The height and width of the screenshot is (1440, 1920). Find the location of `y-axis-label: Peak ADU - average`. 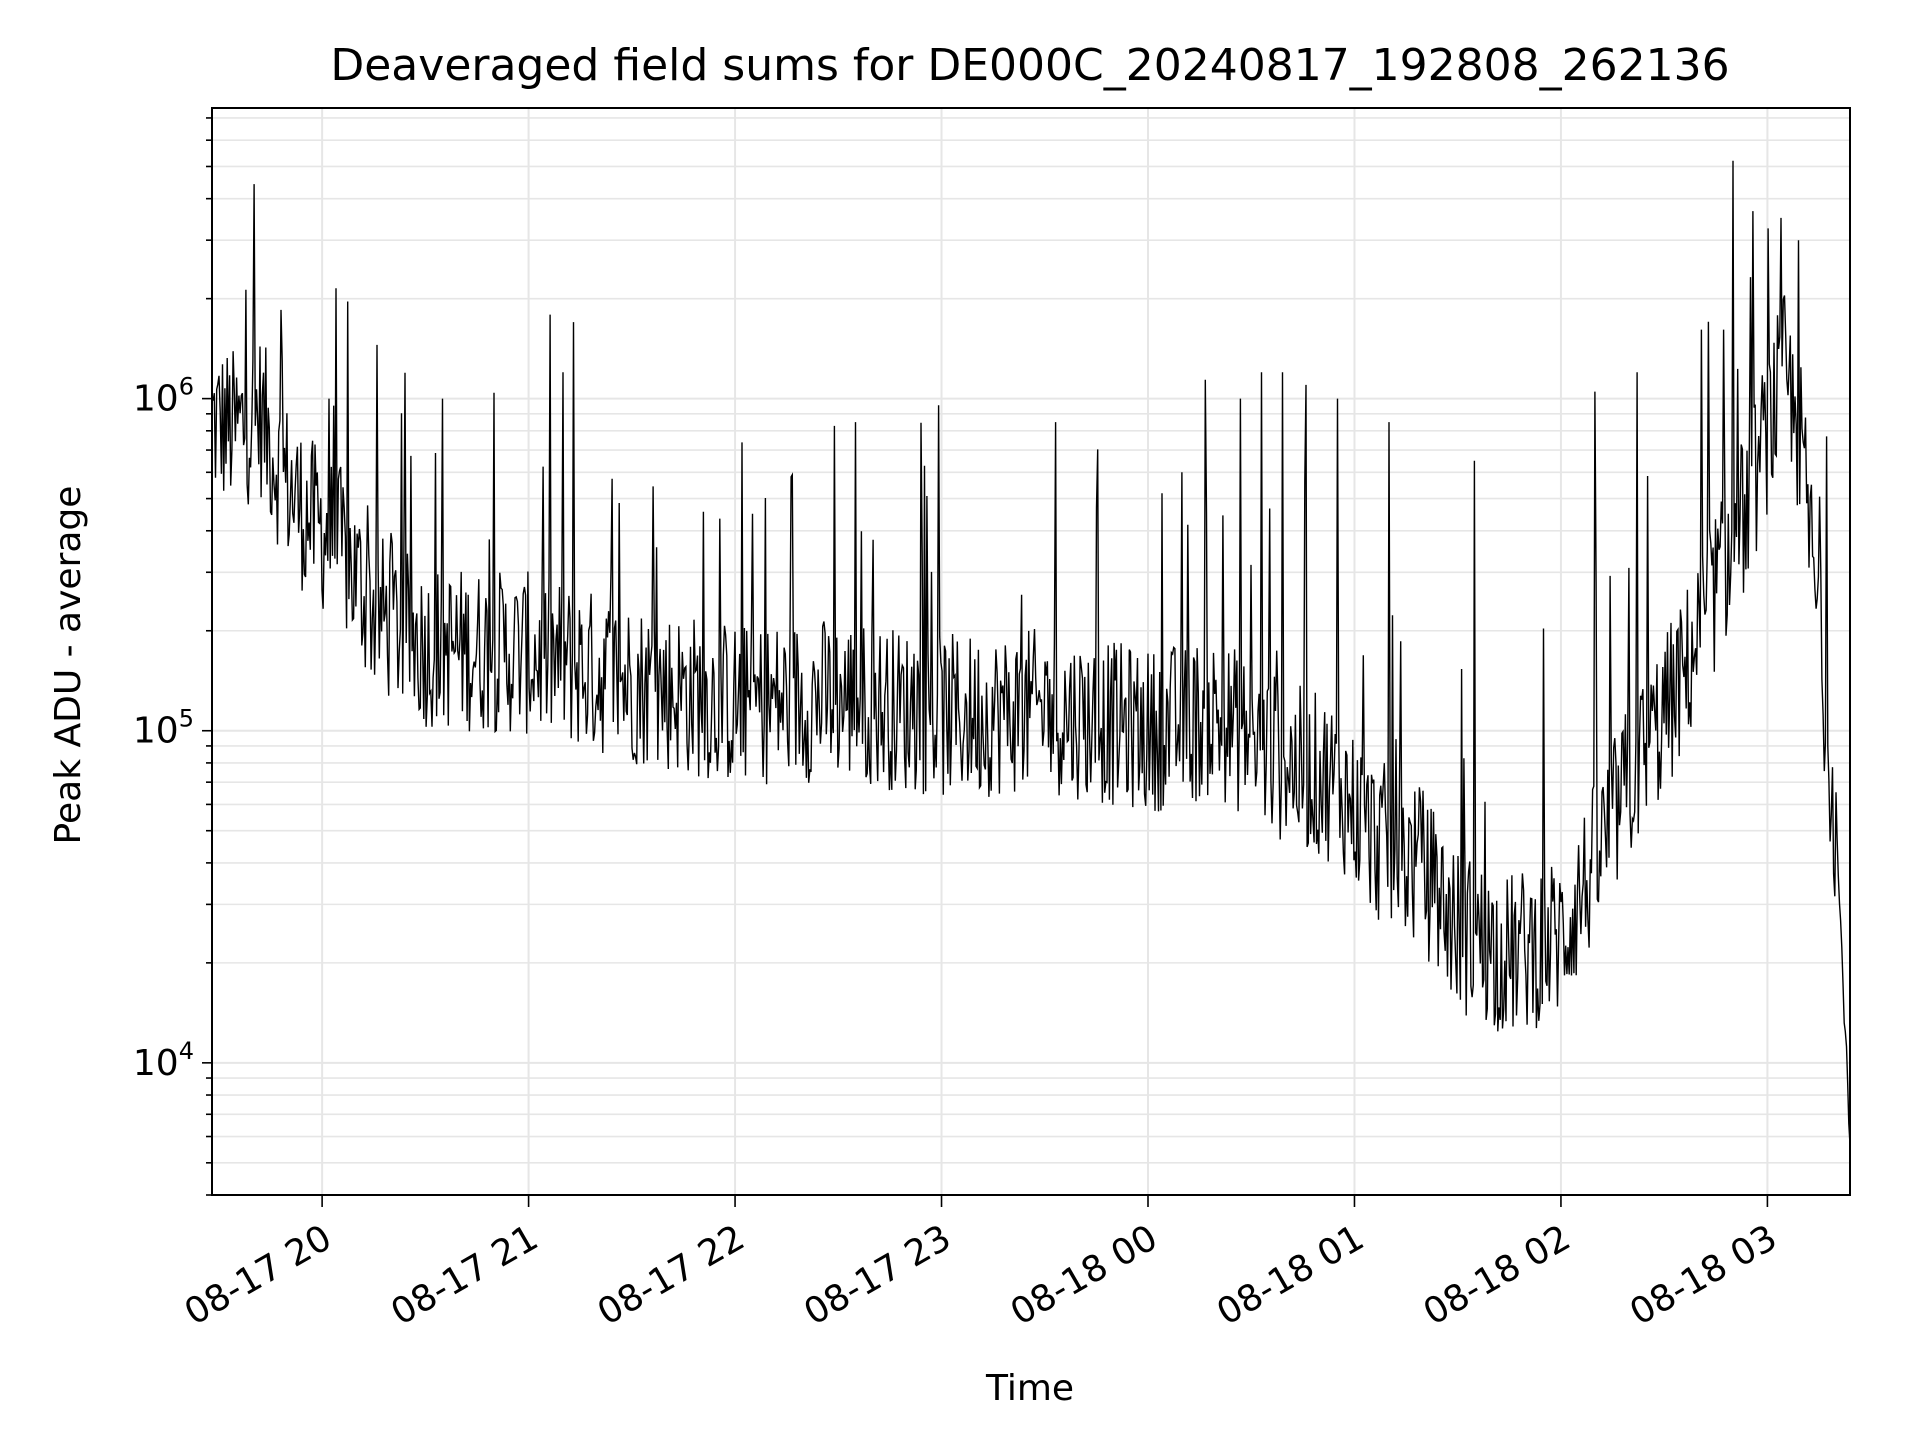

y-axis-label: Peak ADU - average is located at coordinates (68, 665).